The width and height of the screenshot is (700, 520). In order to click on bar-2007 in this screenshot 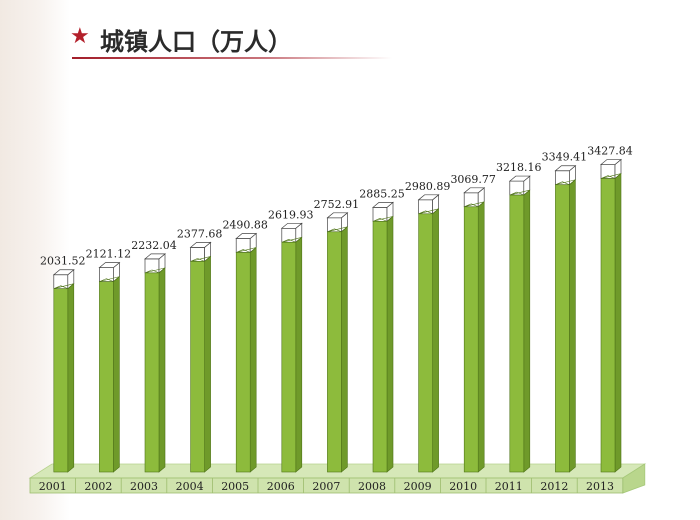, I will do `click(337, 342)`.